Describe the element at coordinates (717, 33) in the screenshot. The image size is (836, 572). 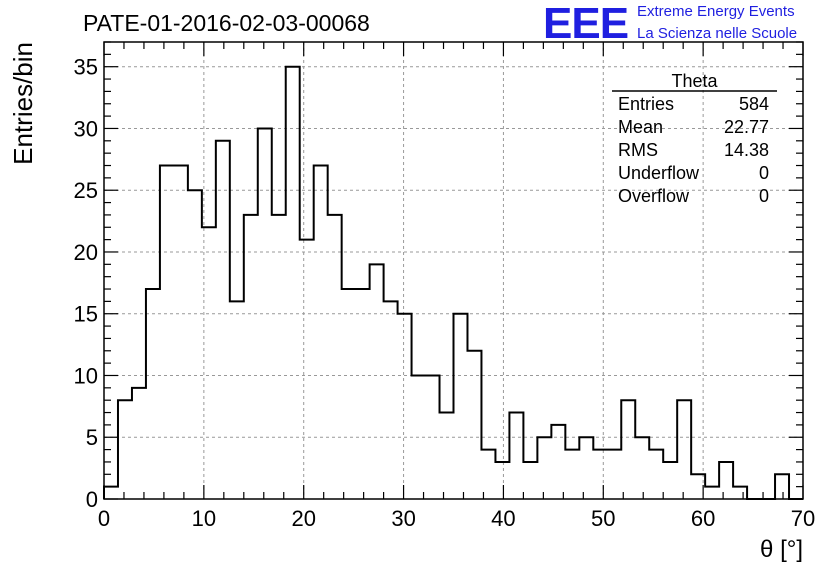
I see `logo-line-2: La Scienza nelle Scuole` at that location.